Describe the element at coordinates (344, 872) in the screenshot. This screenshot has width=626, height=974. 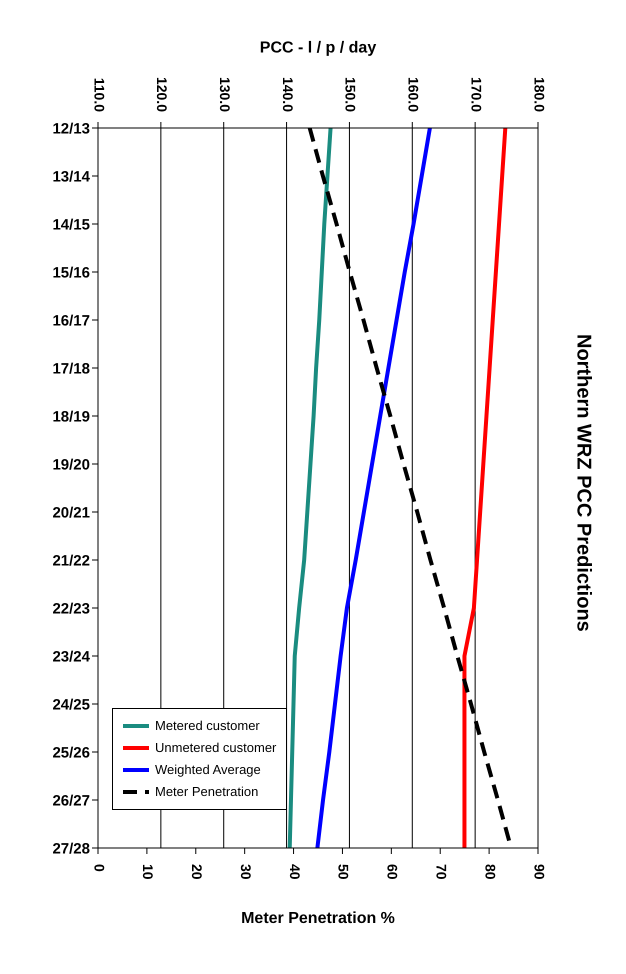
I see `x-tick-label: 50` at that location.